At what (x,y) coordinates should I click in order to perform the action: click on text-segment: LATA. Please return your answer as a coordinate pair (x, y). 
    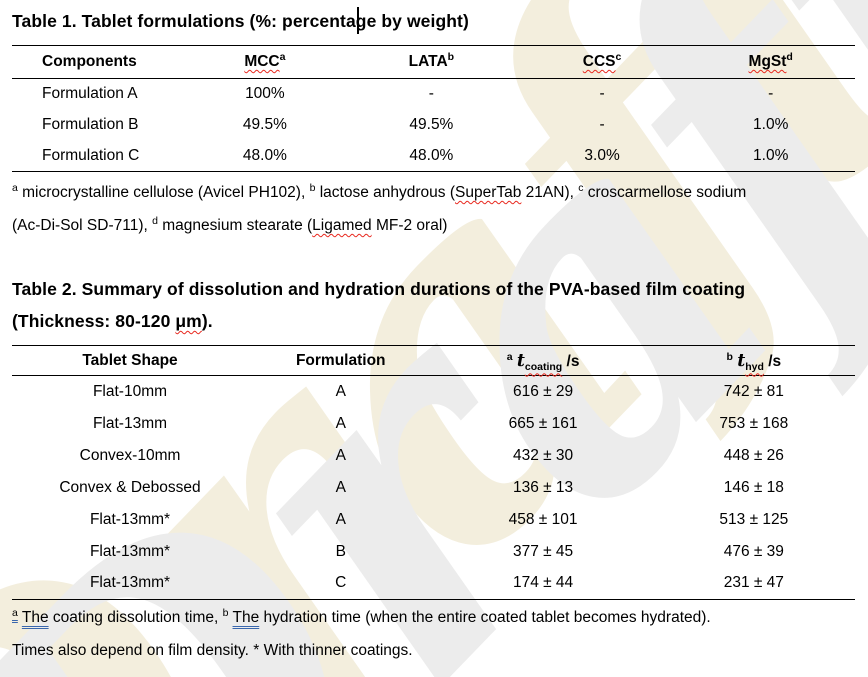
    Looking at the image, I should click on (428, 61).